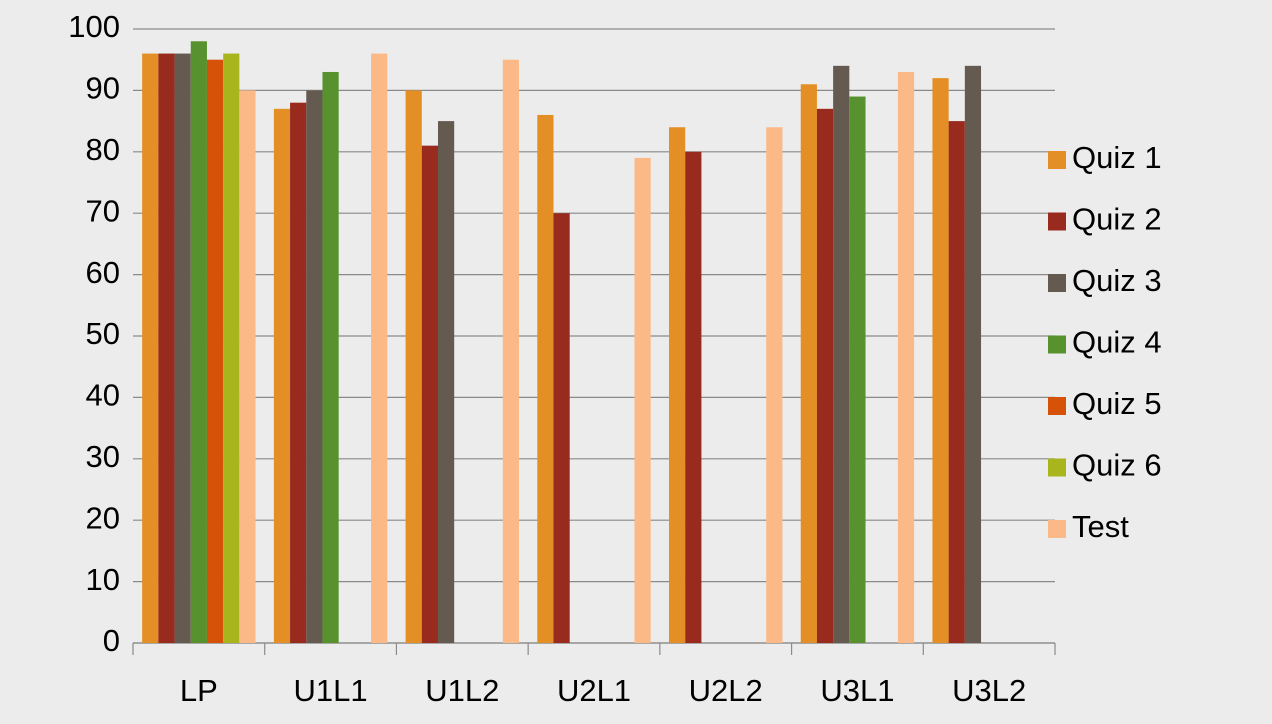 Image resolution: width=1272 pixels, height=724 pixels. What do you see at coordinates (989, 690) in the screenshot?
I see `x-tick-label: U3L2` at bounding box center [989, 690].